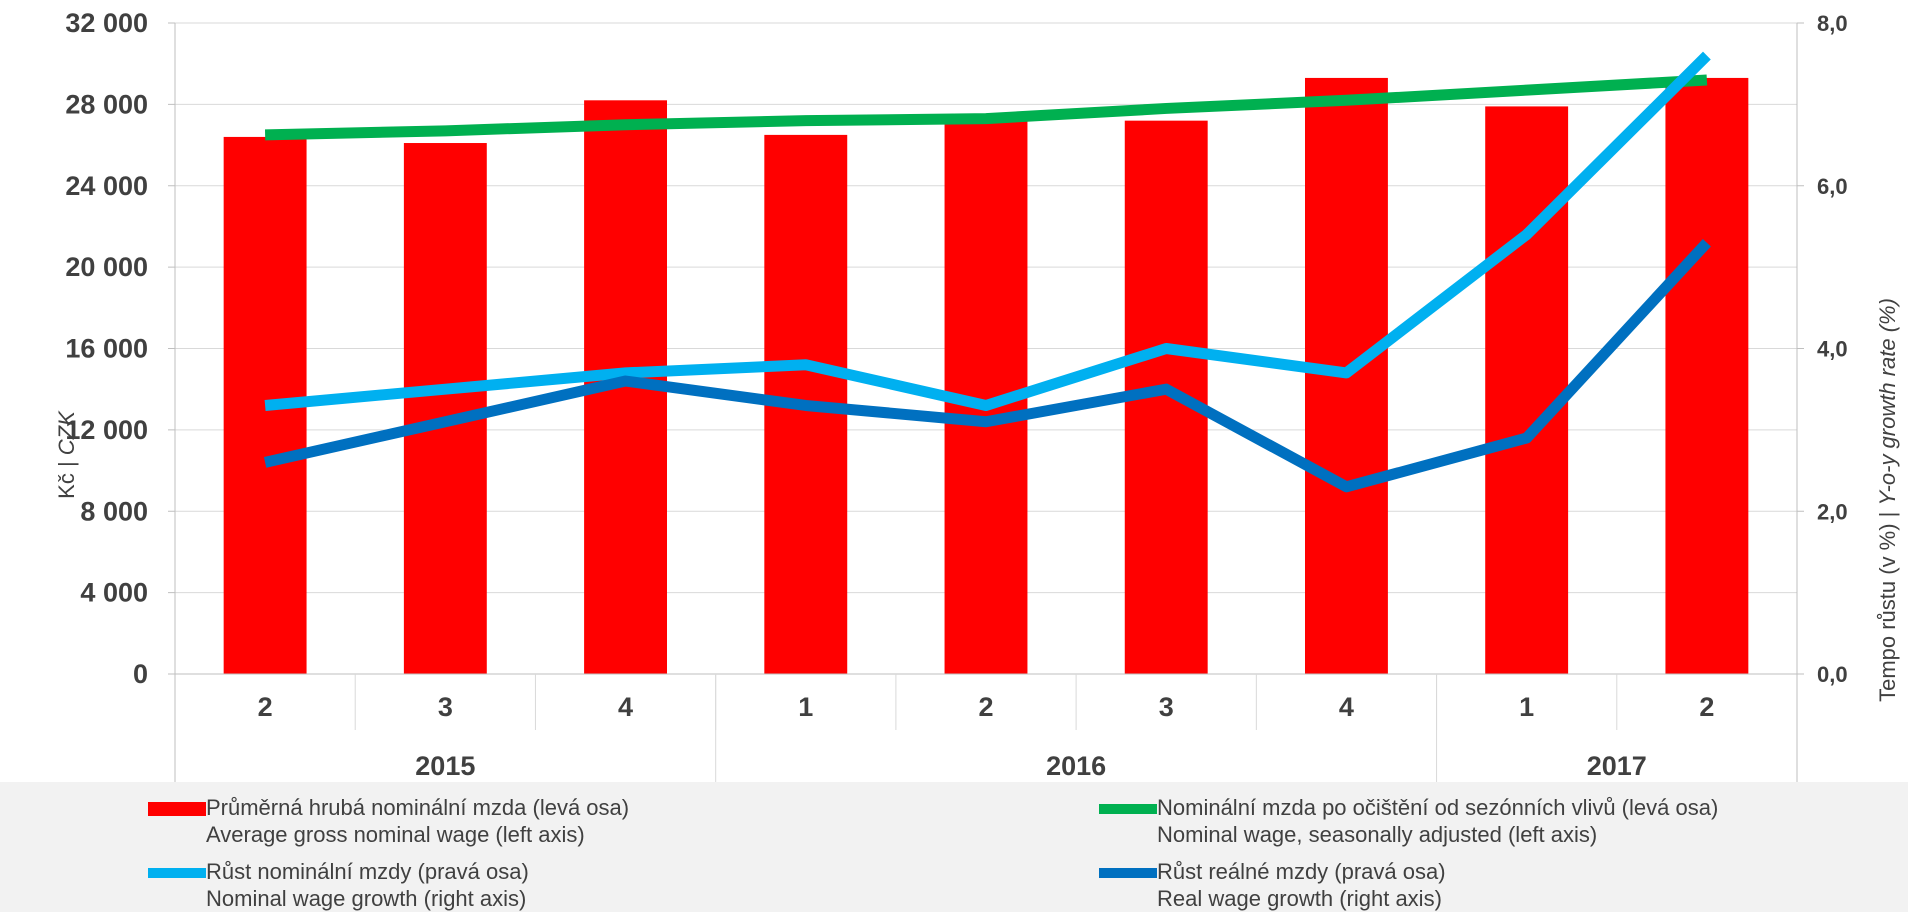 The width and height of the screenshot is (1908, 912). I want to click on legend-swatch-bar, so click(177, 809).